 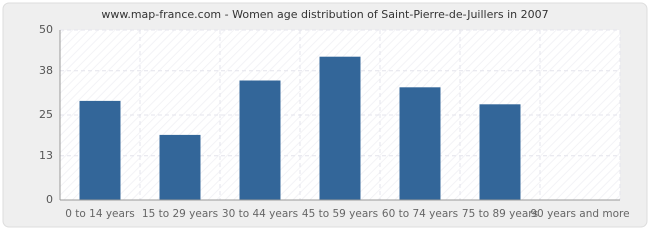 What do you see at coordinates (46, 29) in the screenshot?
I see `y-tick-label: 50` at bounding box center [46, 29].